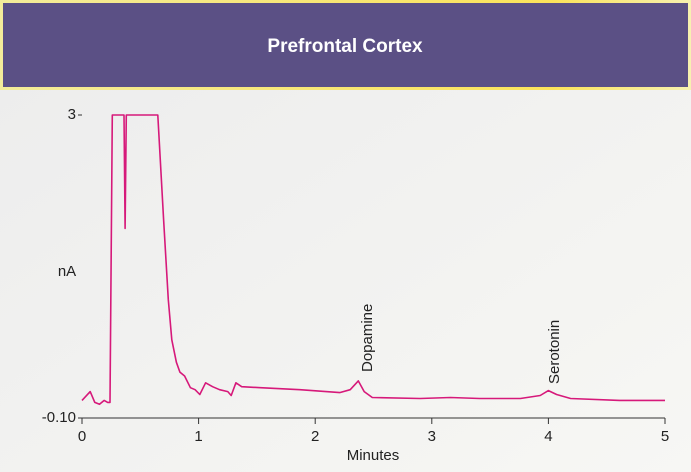 The width and height of the screenshot is (691, 472). I want to click on chart-title: Prefrontal Cortex, so click(345, 46).